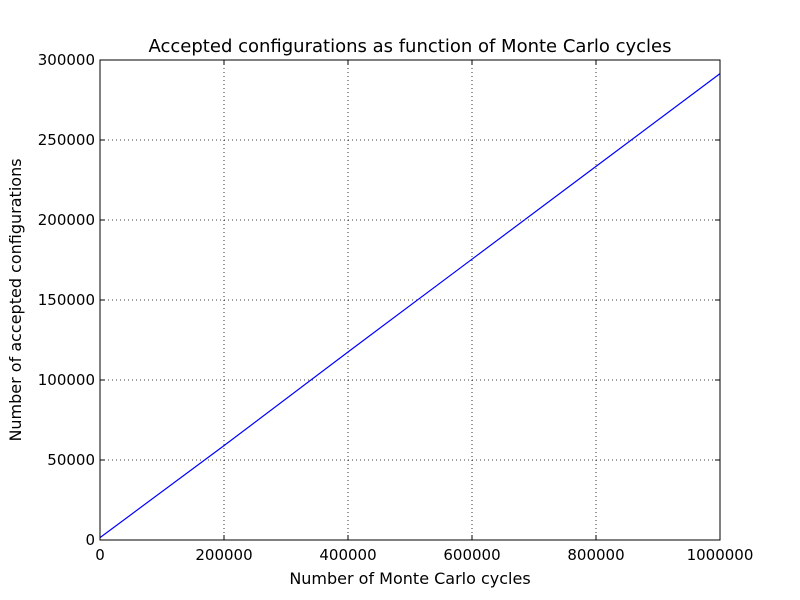  I want to click on y-axis-label: Number of accepted configurations, so click(15, 299).